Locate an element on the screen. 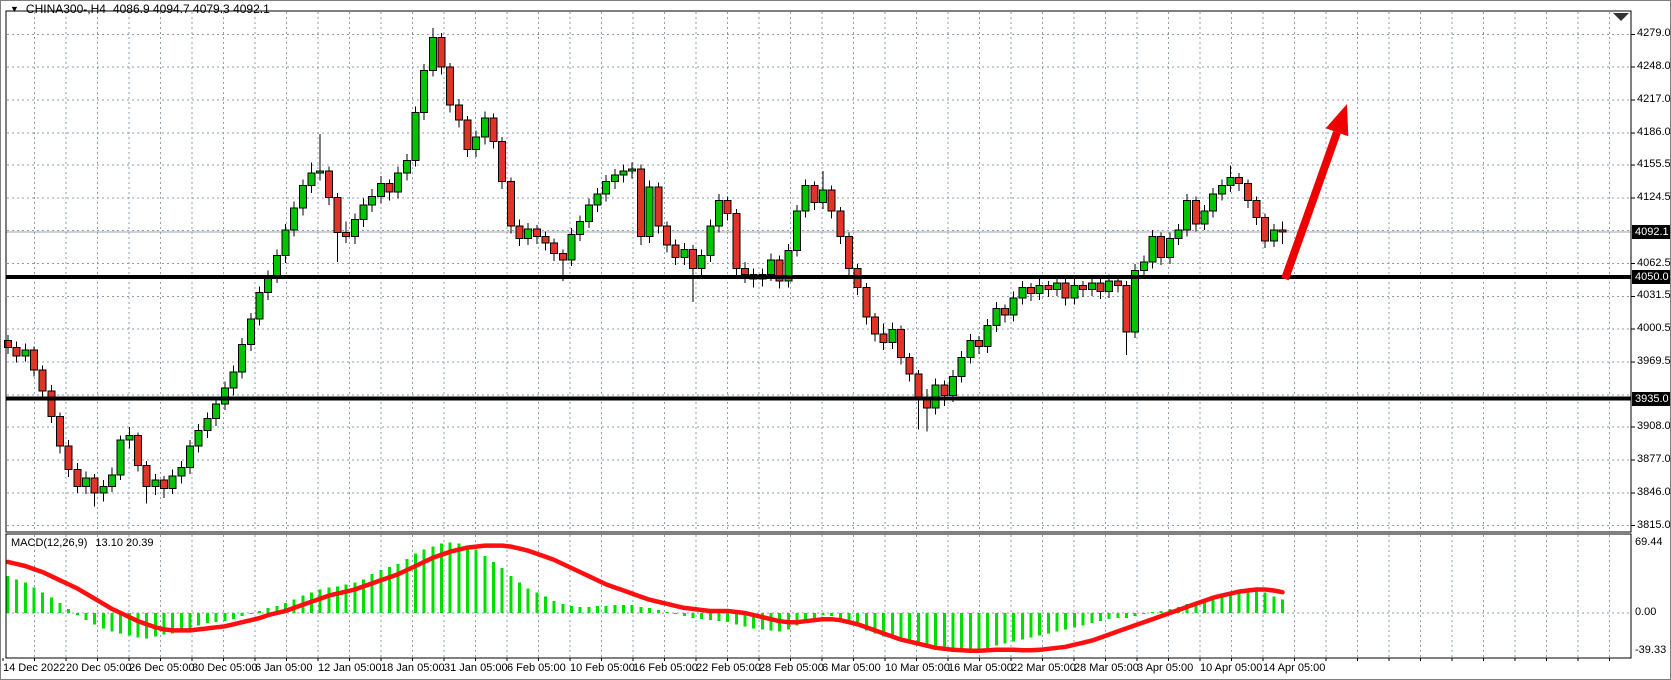 The image size is (1671, 680). trend-arrow is located at coordinates (1315, 192).